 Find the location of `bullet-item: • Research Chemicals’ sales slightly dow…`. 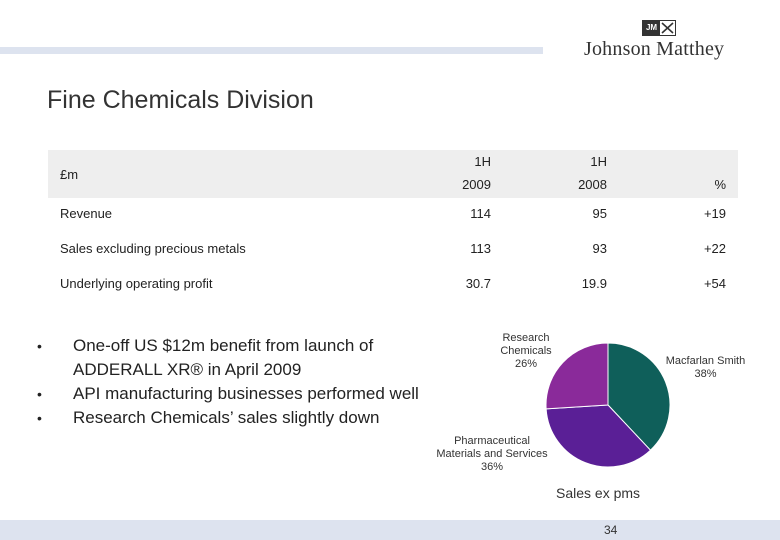

bullet-item: • Research Chemicals’ sales slightly dow… is located at coordinates (247, 418).